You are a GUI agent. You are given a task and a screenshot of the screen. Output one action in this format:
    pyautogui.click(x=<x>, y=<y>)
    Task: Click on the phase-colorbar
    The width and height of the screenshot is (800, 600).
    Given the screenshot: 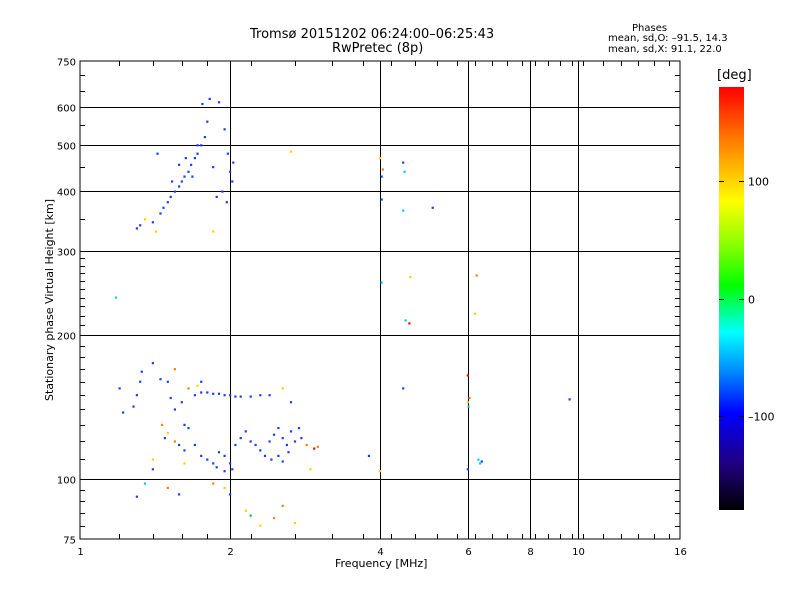 What is the action you would take?
    pyautogui.click(x=731, y=298)
    